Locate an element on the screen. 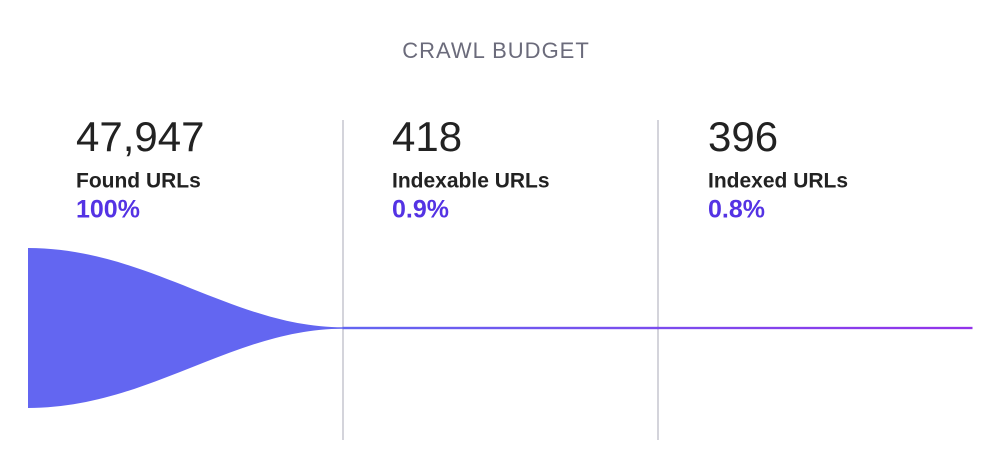 This screenshot has width=992, height=472. stage-name: Found URLs is located at coordinates (138, 181).